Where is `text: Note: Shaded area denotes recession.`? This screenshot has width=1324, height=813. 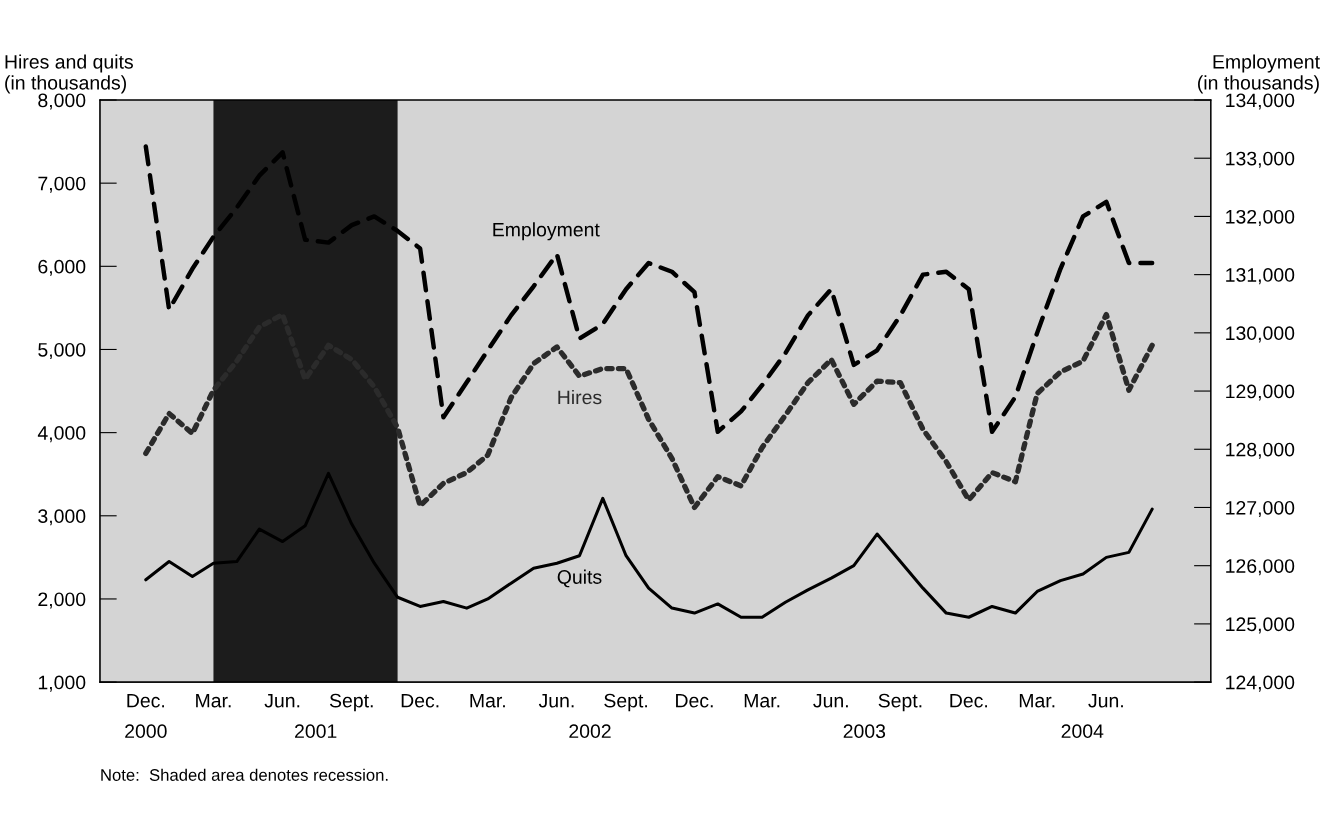
text: Note: Shaded area denotes recession. is located at coordinates (244, 774).